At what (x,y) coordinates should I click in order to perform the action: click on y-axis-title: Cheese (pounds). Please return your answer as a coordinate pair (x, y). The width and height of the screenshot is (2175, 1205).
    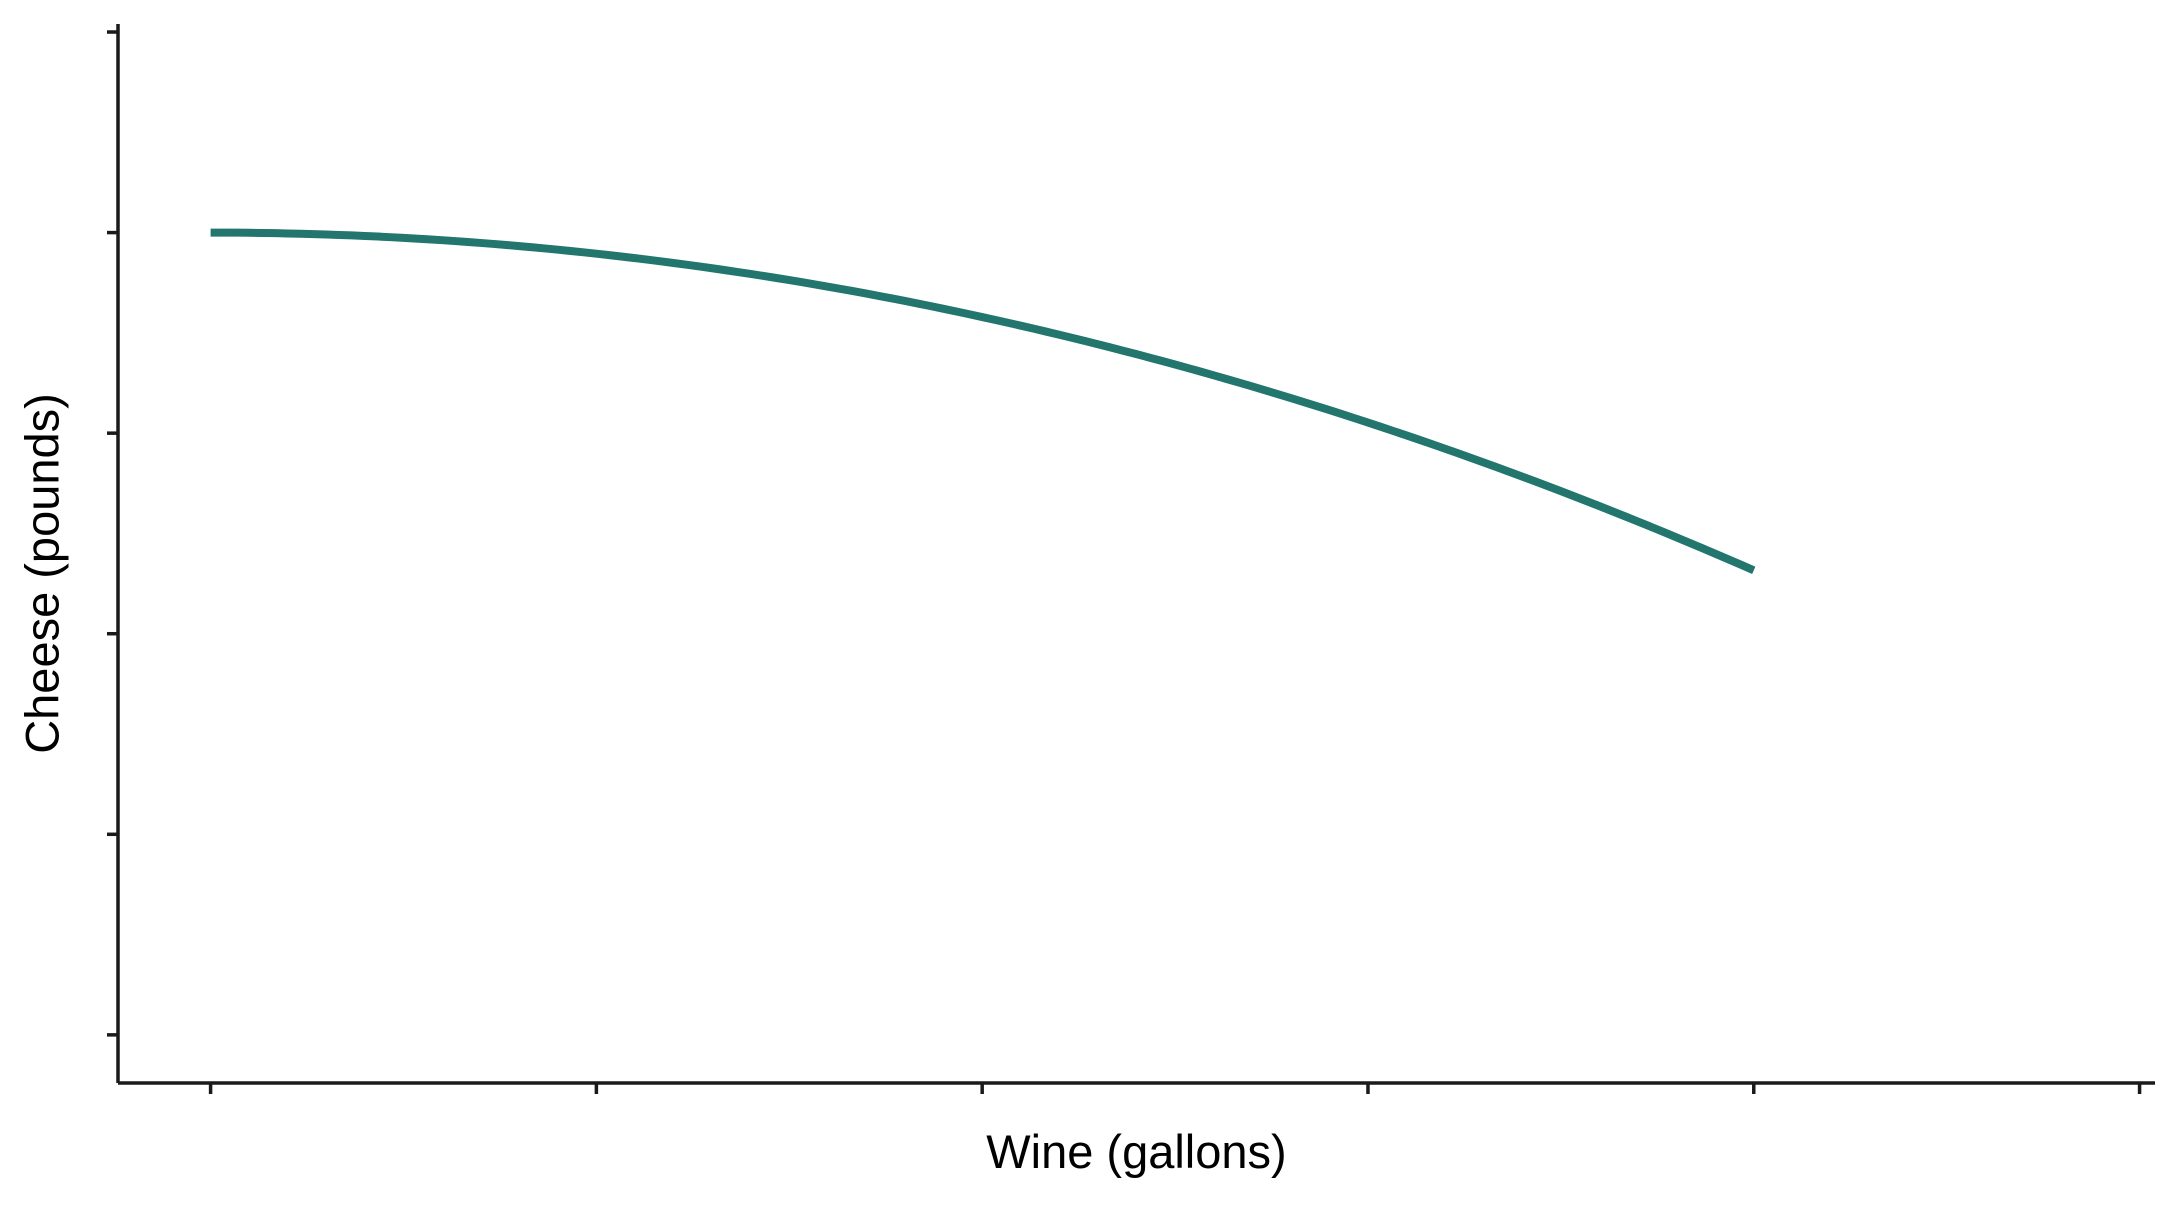
    Looking at the image, I should click on (42, 573).